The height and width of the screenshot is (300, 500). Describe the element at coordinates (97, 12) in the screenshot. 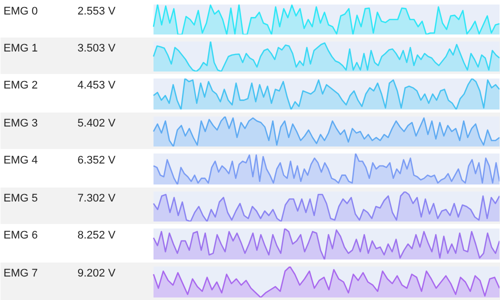

I see `text: 2.553 V` at that location.